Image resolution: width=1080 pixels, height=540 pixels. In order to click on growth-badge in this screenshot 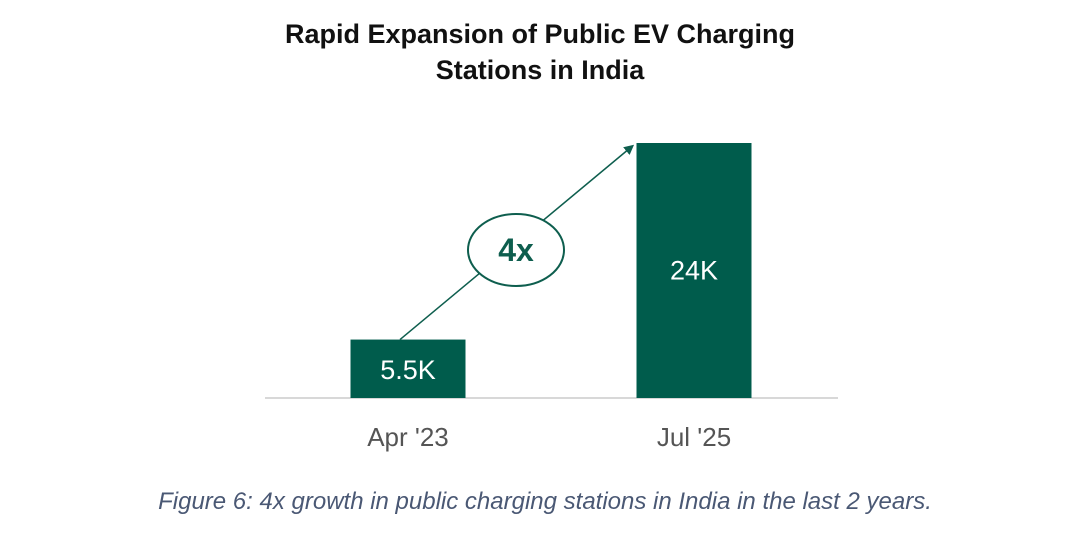, I will do `click(516, 250)`.